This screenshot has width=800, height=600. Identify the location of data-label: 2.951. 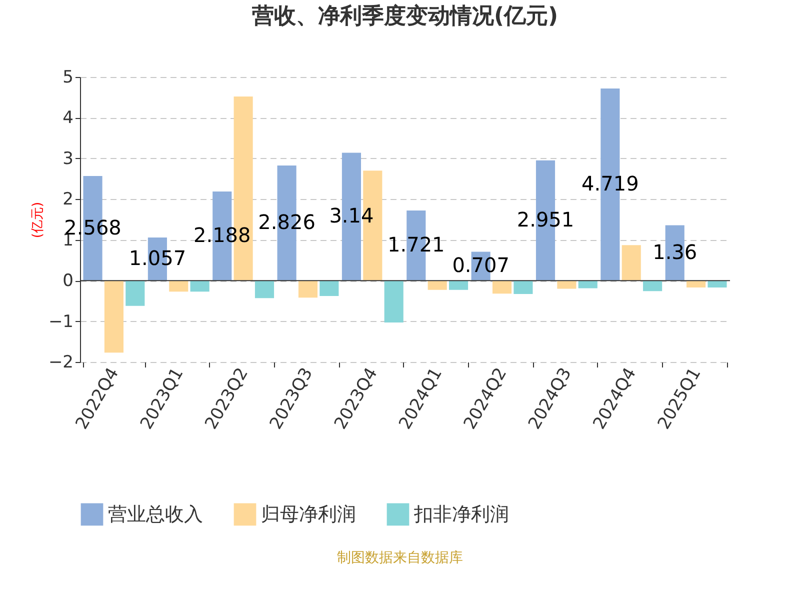
(545, 219).